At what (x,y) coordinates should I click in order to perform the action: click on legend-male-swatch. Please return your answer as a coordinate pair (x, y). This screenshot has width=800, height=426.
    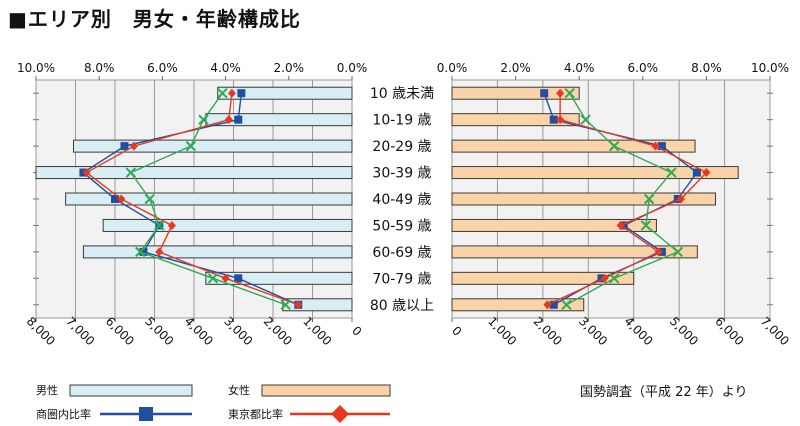
    Looking at the image, I should click on (131, 390).